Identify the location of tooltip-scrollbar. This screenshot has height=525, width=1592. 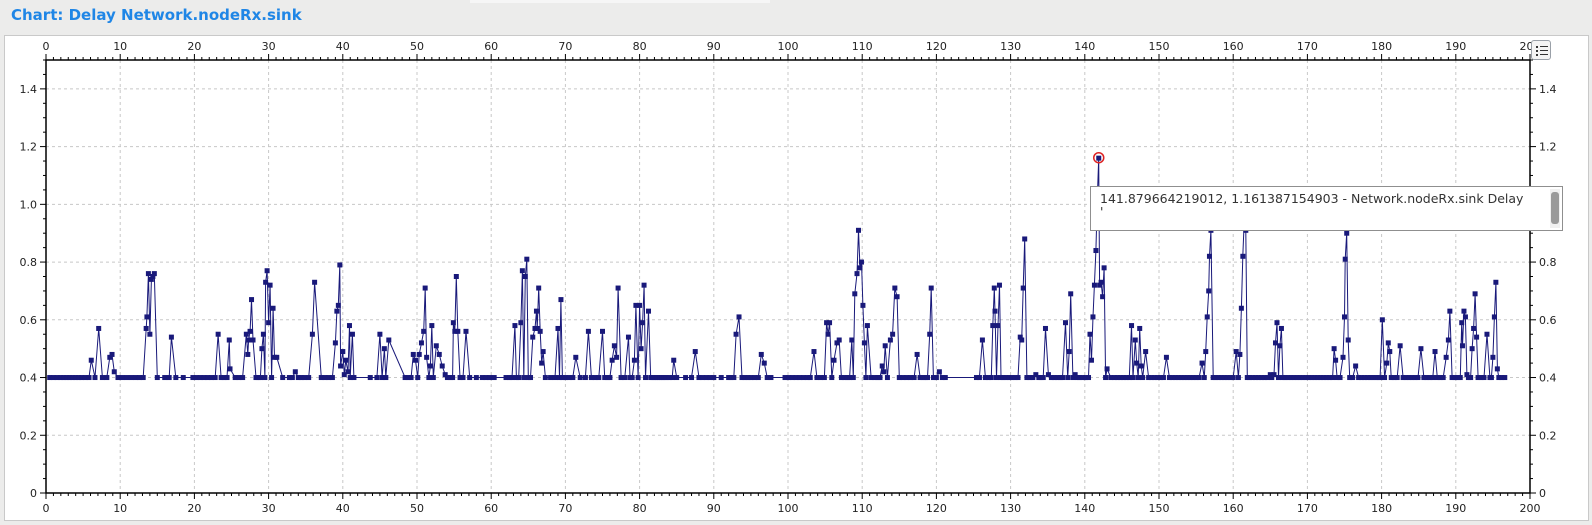
(1555, 208).